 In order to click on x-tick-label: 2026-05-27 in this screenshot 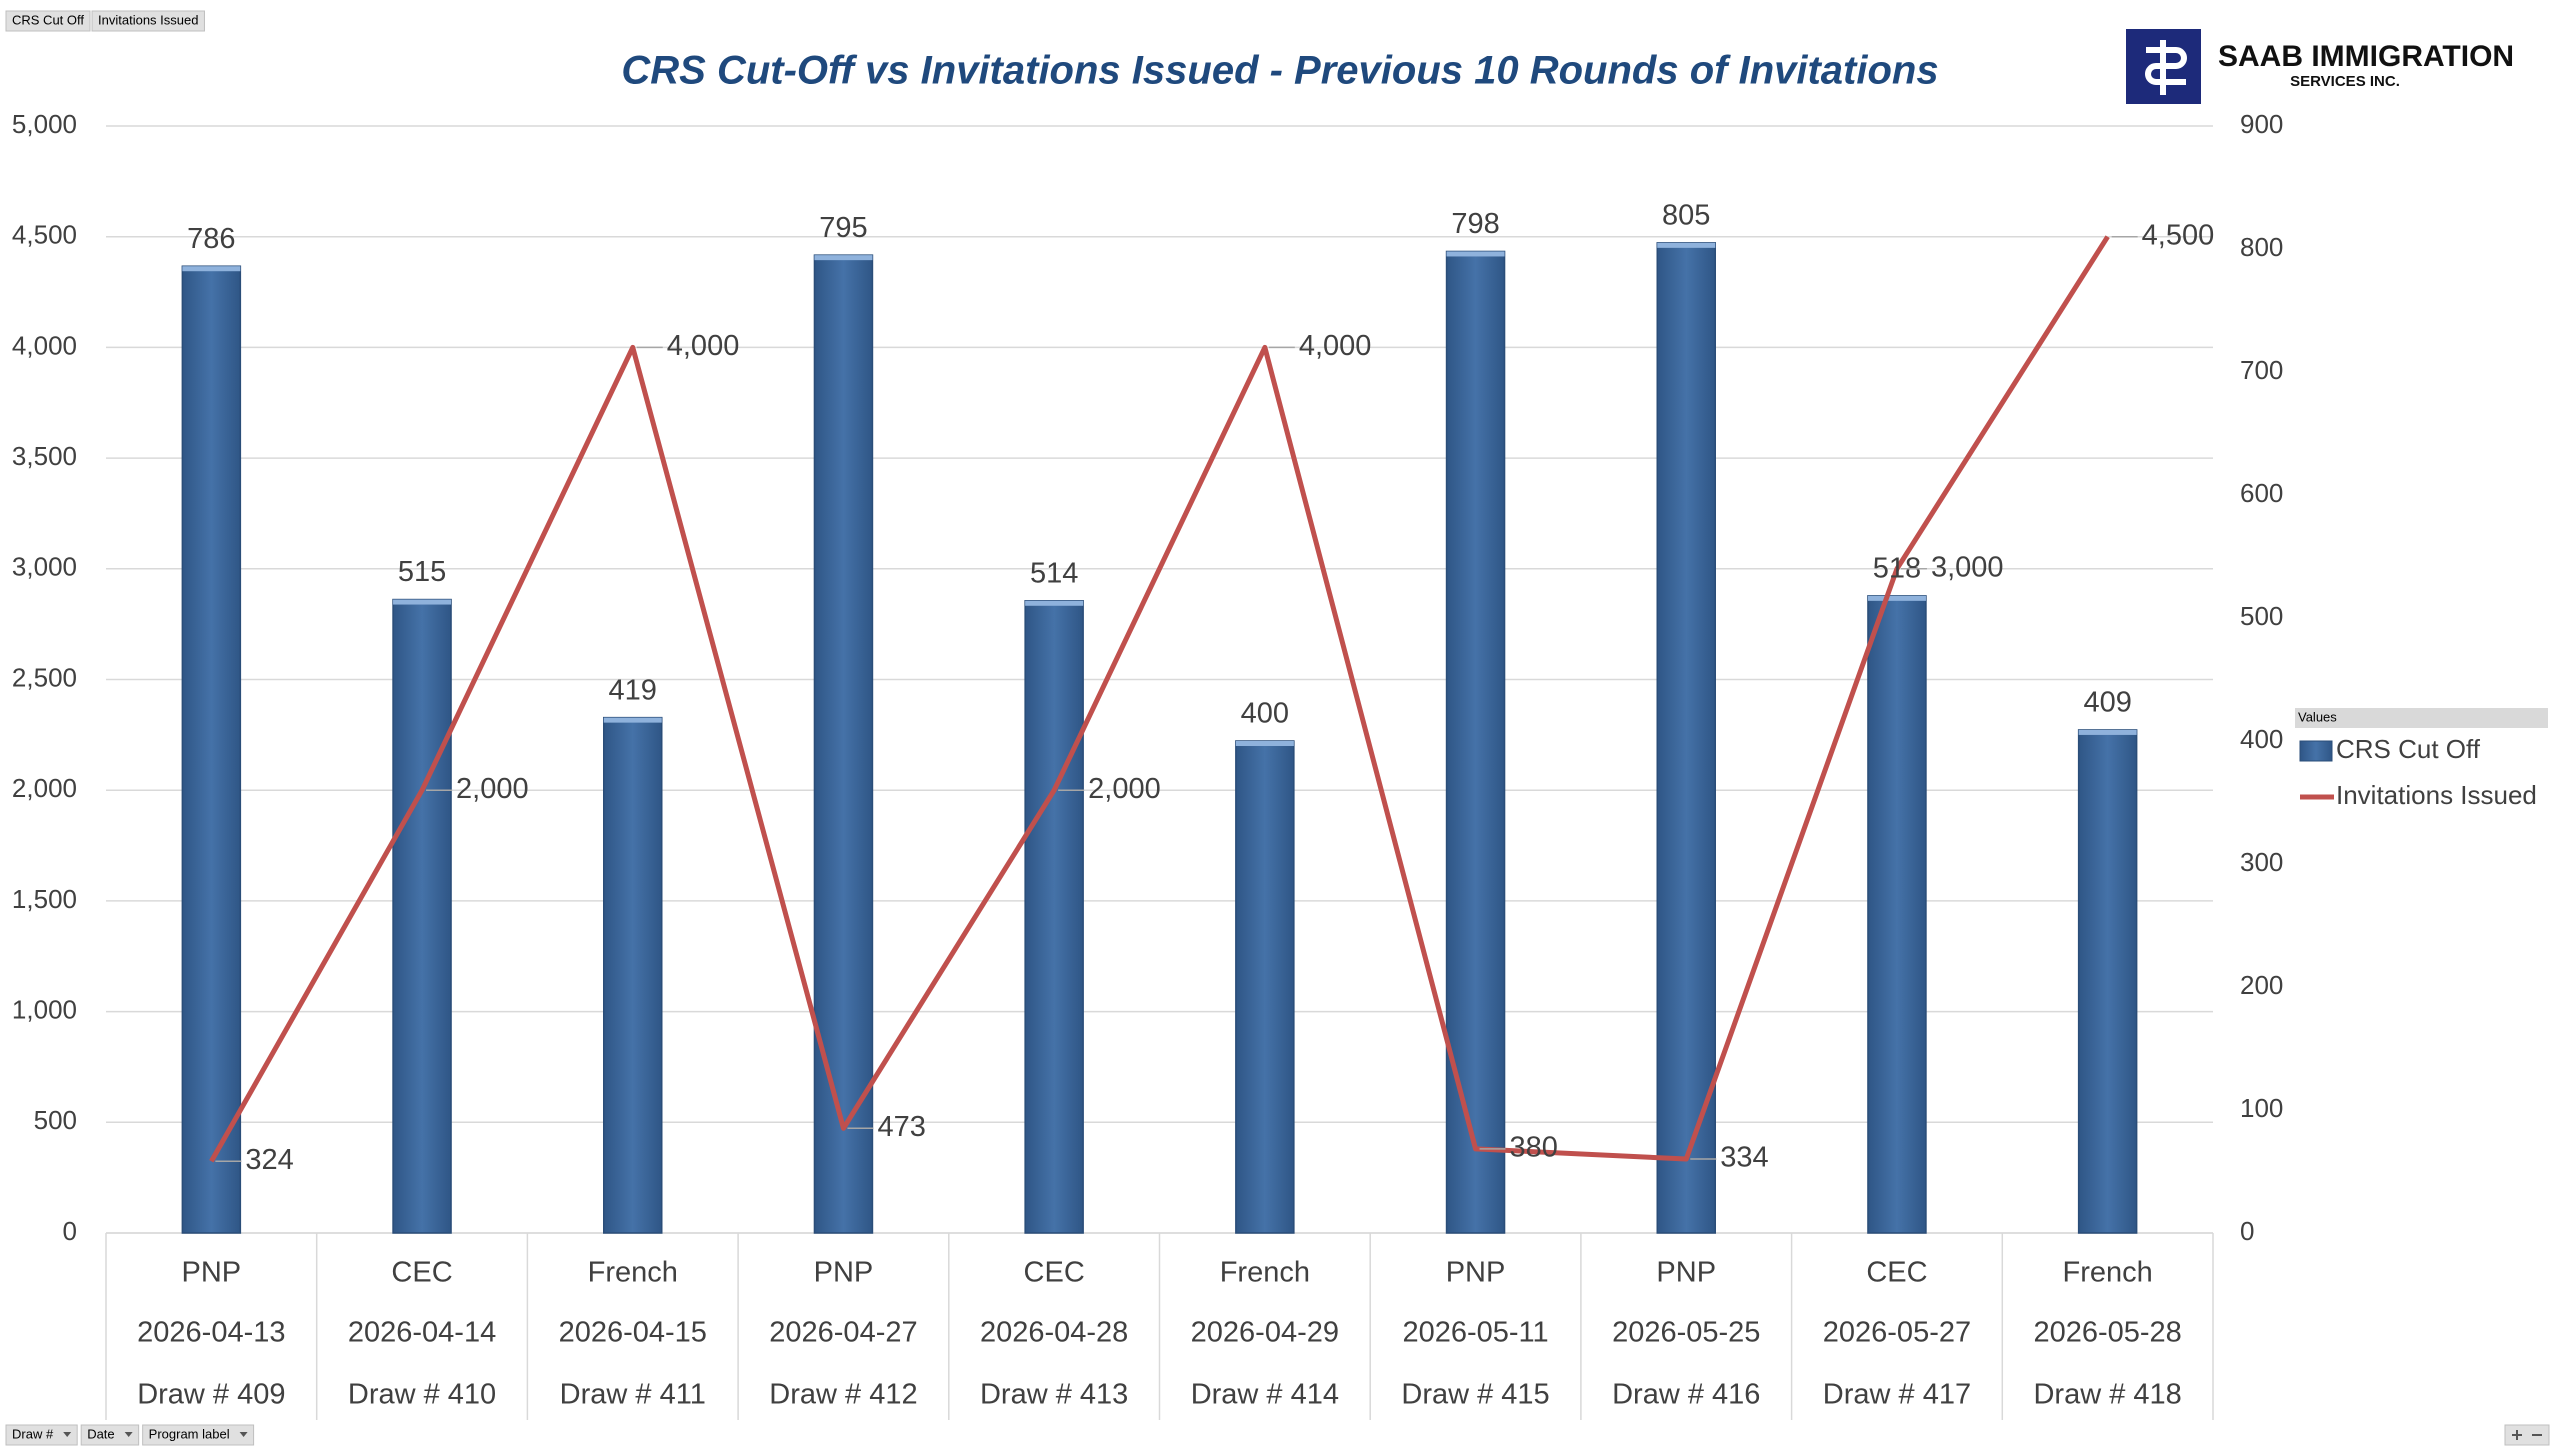, I will do `click(1897, 1333)`.